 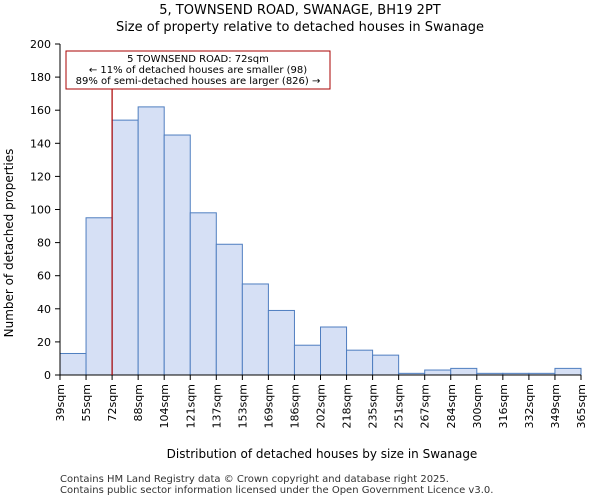 I want to click on x-tick-label: 316sqm, so click(x=503, y=406).